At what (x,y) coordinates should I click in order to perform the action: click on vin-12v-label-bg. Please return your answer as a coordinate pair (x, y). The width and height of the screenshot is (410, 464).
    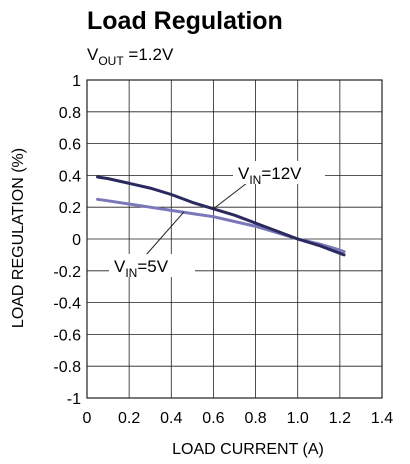
    Looking at the image, I should click on (279, 172).